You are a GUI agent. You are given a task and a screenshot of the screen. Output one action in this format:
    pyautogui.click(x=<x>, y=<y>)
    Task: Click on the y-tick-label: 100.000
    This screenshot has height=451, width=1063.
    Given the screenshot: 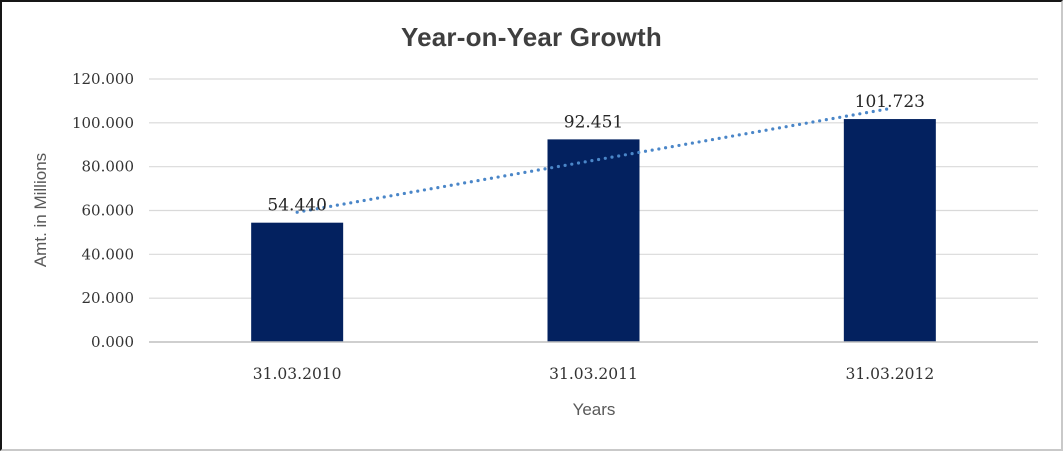 What is the action you would take?
    pyautogui.click(x=103, y=123)
    